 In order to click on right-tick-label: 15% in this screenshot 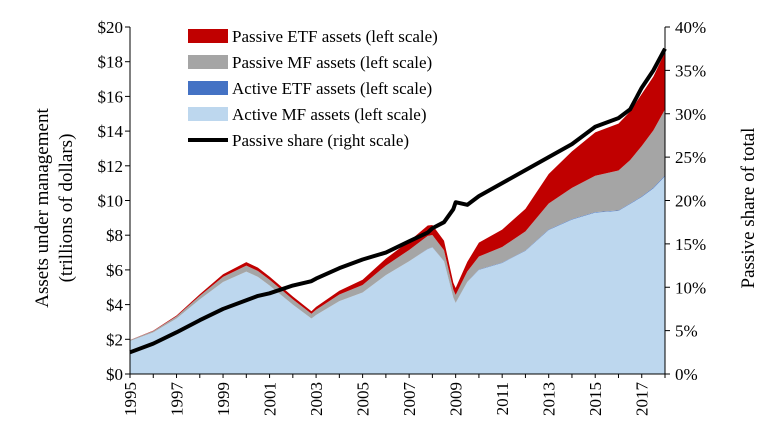, I will do `click(690, 244)`.